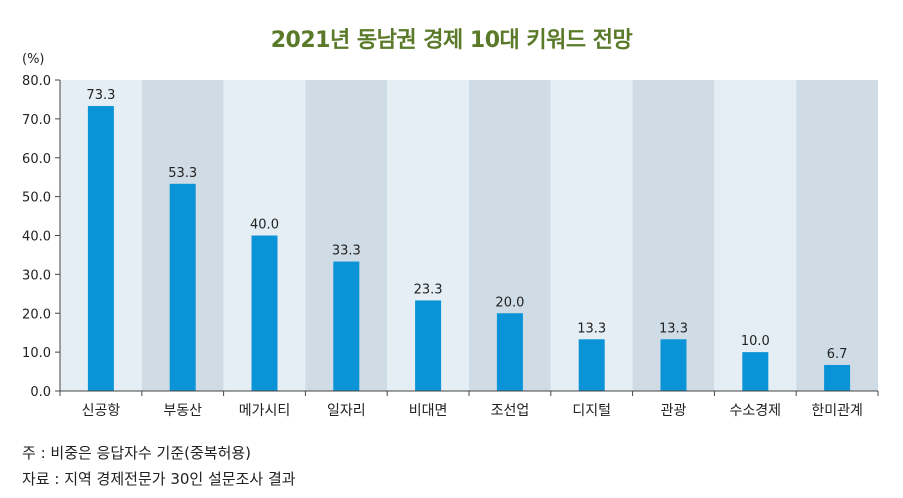  What do you see at coordinates (451, 40) in the screenshot?
I see `chart-title: 2021년 동남권 경제 10대 키워드 전망` at bounding box center [451, 40].